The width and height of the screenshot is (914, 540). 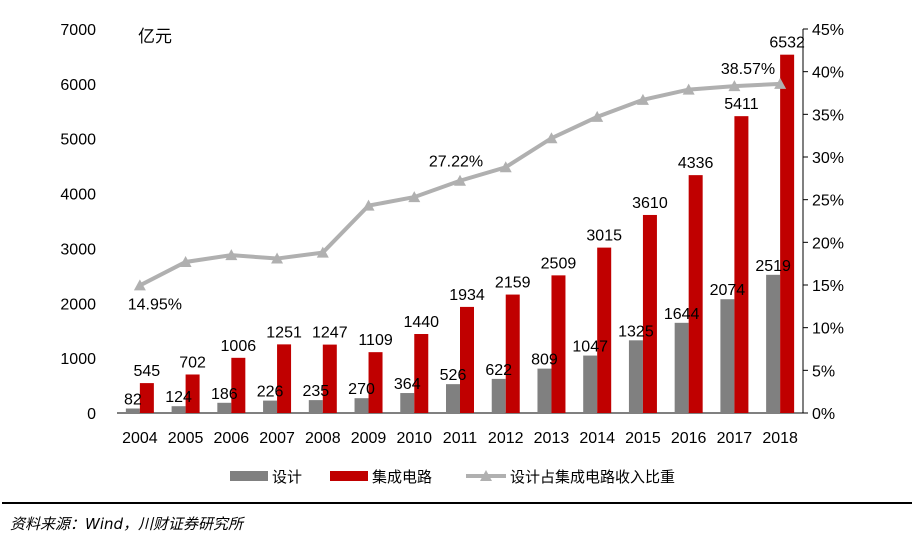 What do you see at coordinates (287, 477) in the screenshot?
I see `legend-design-label: 设计` at bounding box center [287, 477].